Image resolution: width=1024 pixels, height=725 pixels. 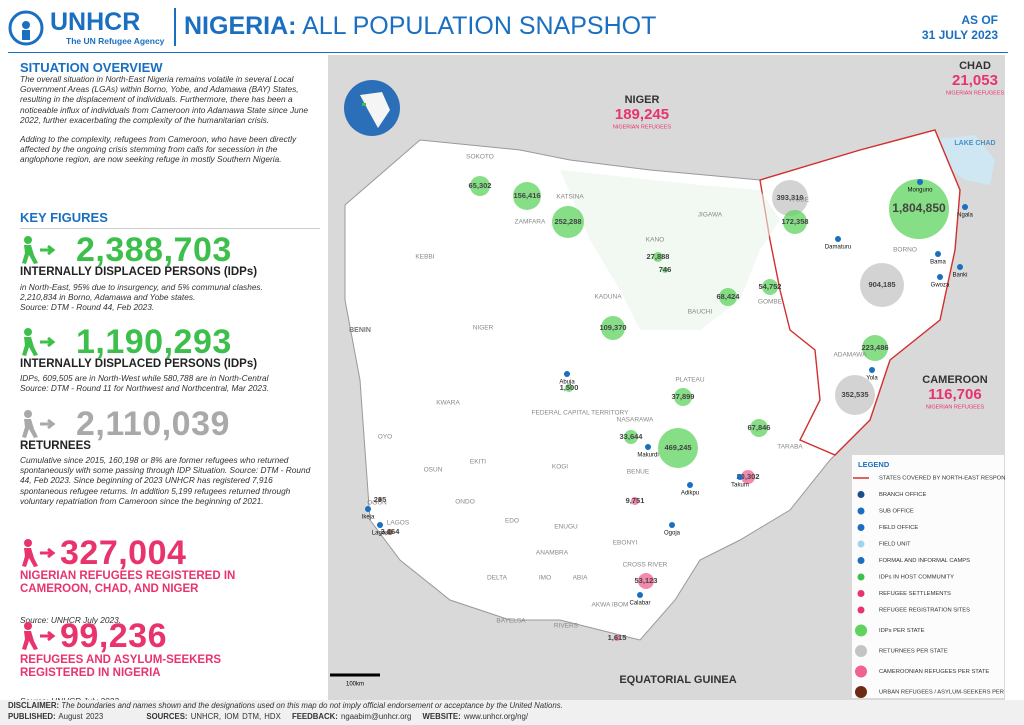 I want to click on state-name: KEBBI, so click(x=424, y=257).